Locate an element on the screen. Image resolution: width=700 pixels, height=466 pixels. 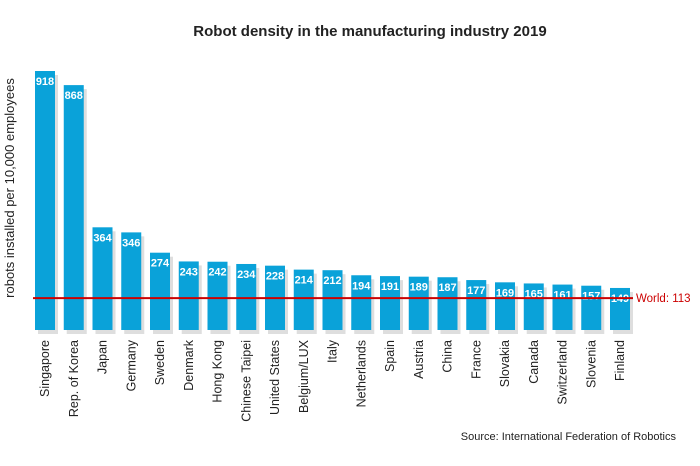
data-label: 234 is located at coordinates (246, 275).